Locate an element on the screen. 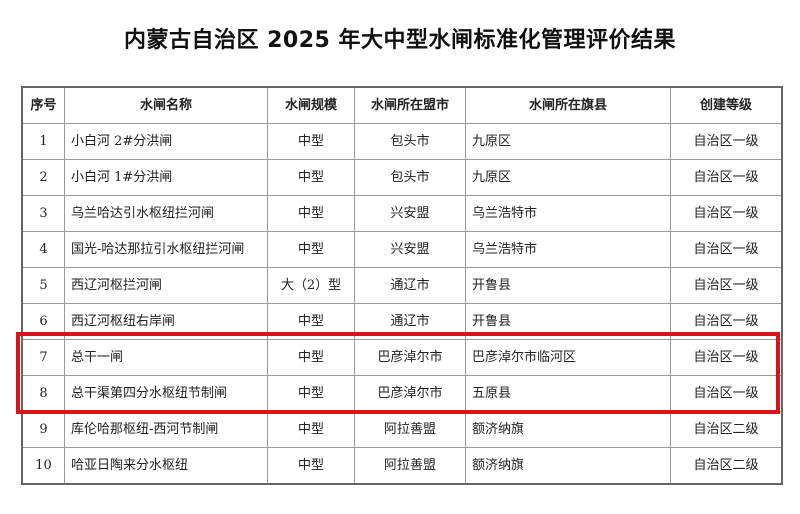 This screenshot has width=800, height=514. cell-gate-name: 乌兰哈达引水枢纽拦河闸 is located at coordinates (166, 213).